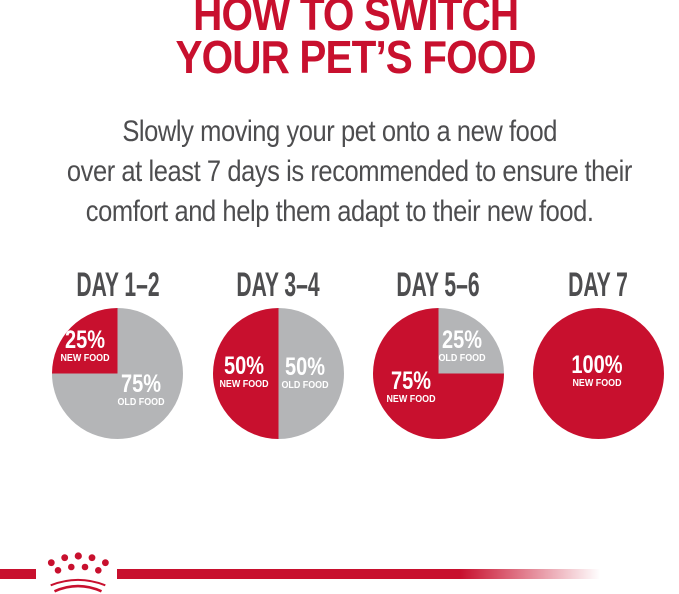 The image size is (679, 594). I want to click on new-food-callout: 25% NEW FOOD, so click(85, 344).